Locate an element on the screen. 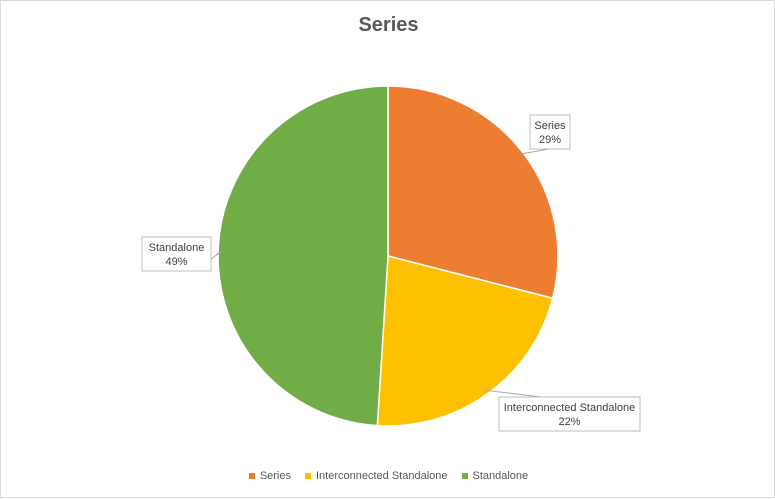 Image resolution: width=775 pixels, height=499 pixels. data-label-value-series: 29% is located at coordinates (550, 140).